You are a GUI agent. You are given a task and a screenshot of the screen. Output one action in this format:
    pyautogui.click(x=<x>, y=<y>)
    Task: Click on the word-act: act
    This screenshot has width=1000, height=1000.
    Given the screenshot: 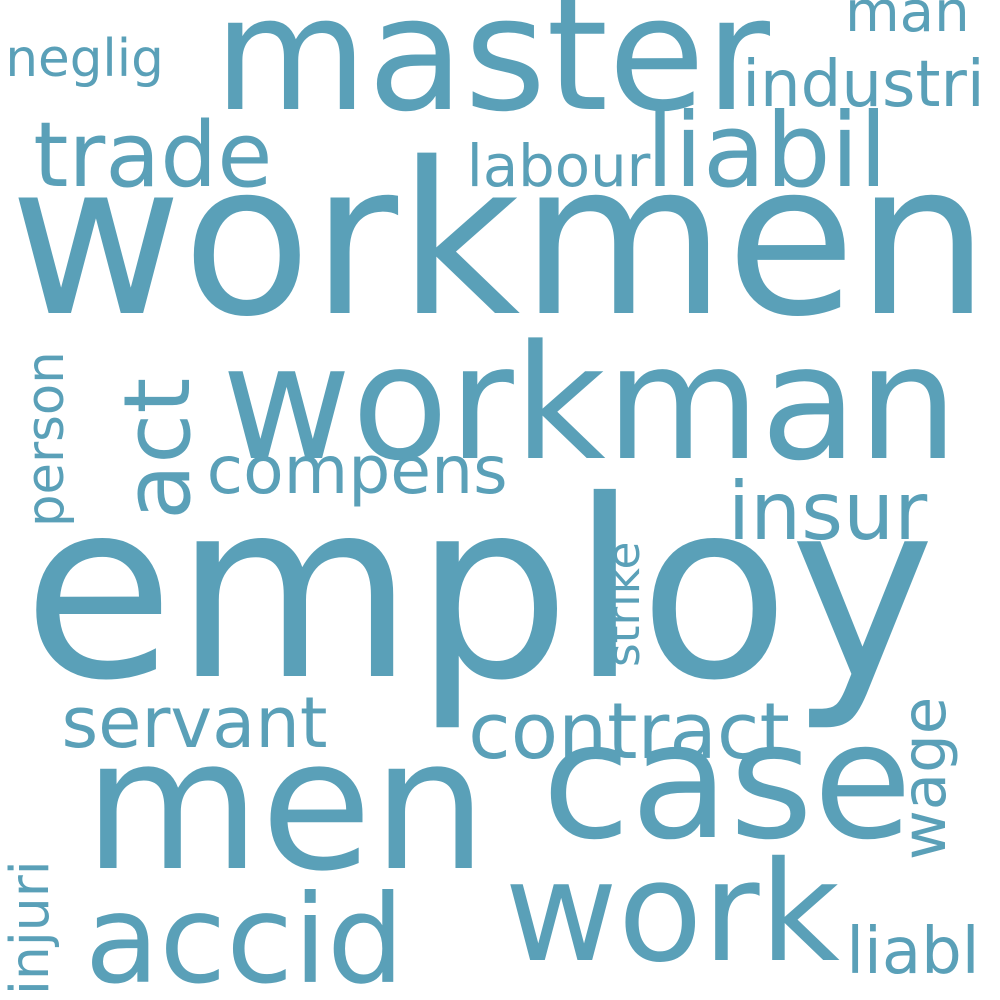 What is the action you would take?
    pyautogui.click(x=157, y=449)
    